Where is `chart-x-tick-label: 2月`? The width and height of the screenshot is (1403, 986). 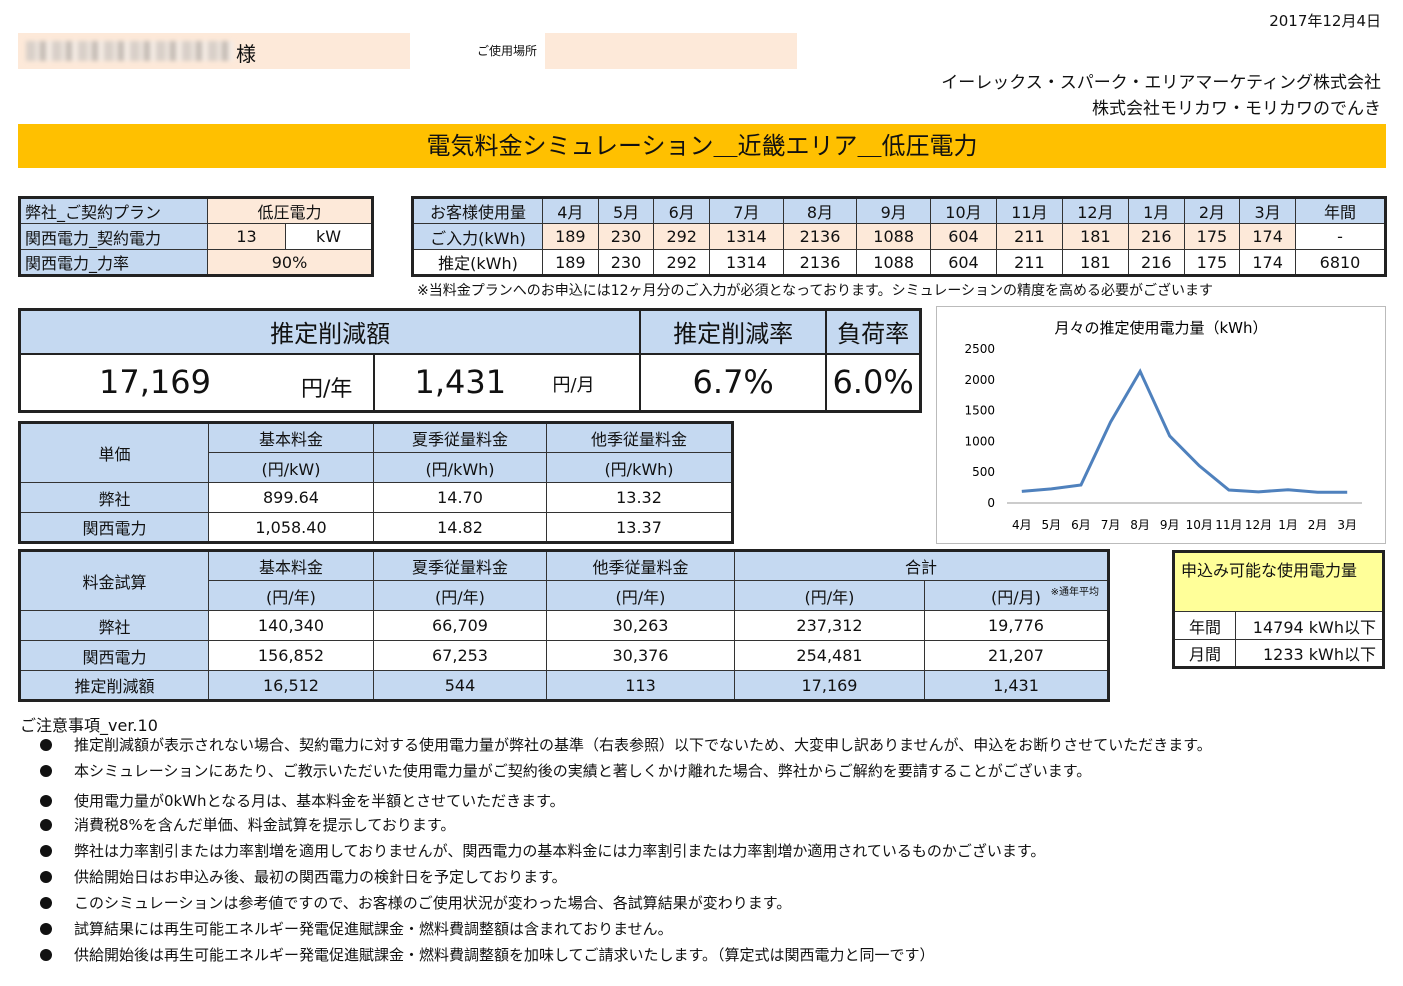 chart-x-tick-label: 2月 is located at coordinates (1318, 525).